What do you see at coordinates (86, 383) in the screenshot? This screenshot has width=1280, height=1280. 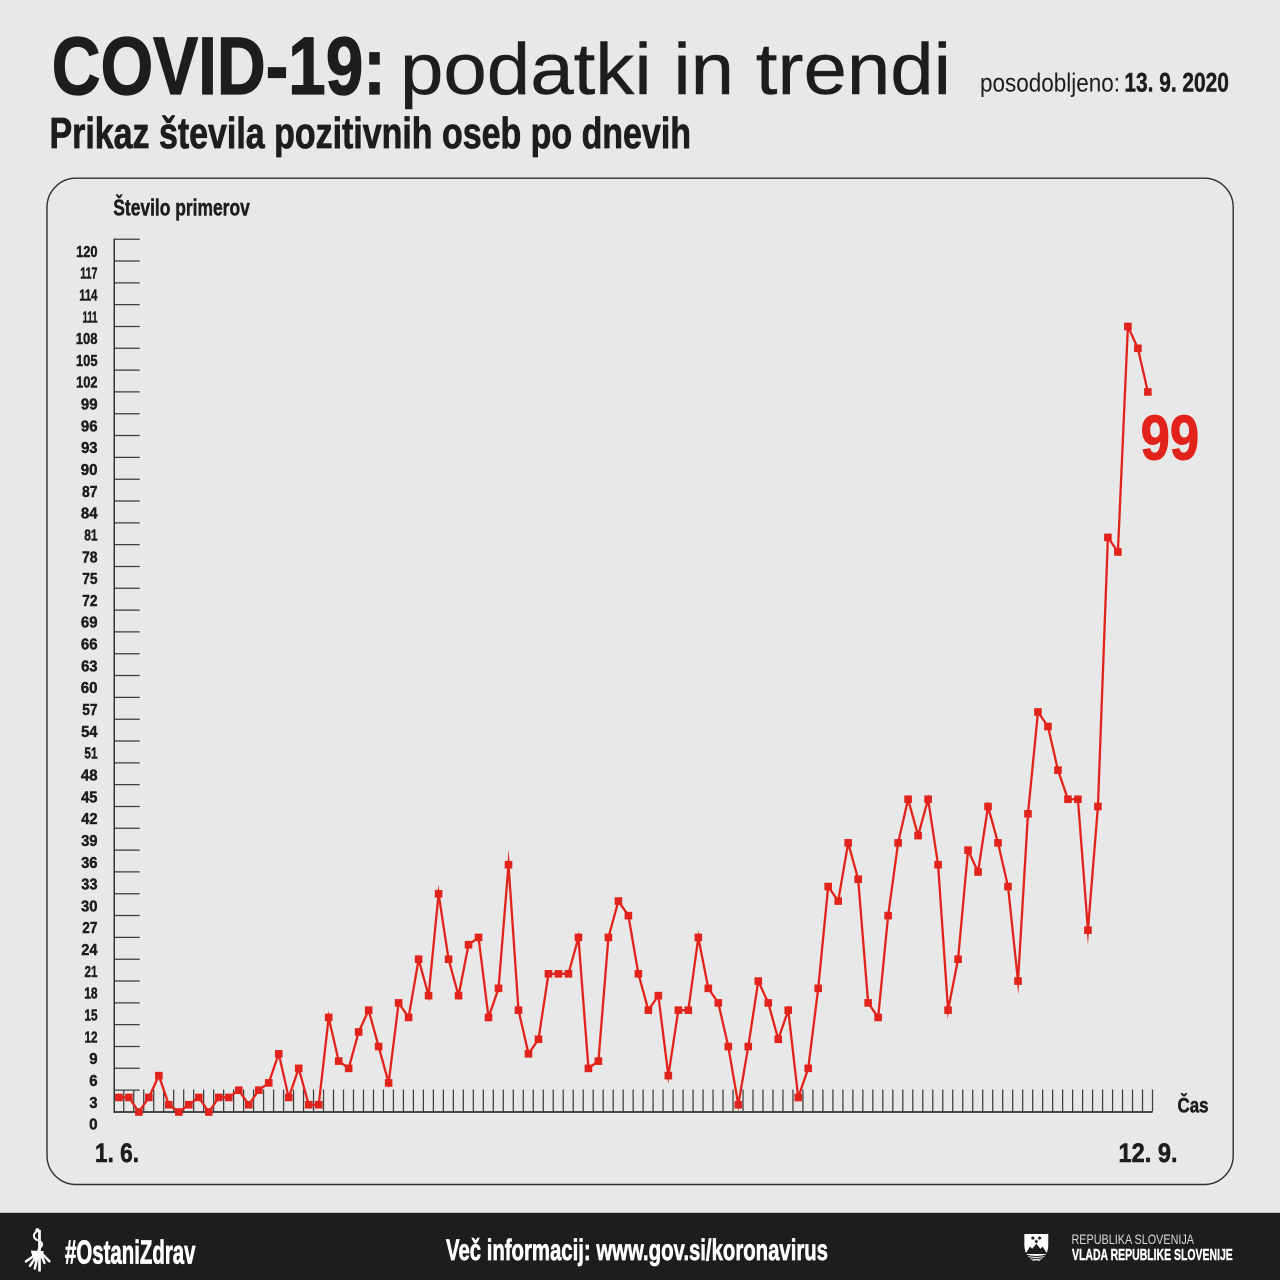 I see `svg-text: 102` at bounding box center [86, 383].